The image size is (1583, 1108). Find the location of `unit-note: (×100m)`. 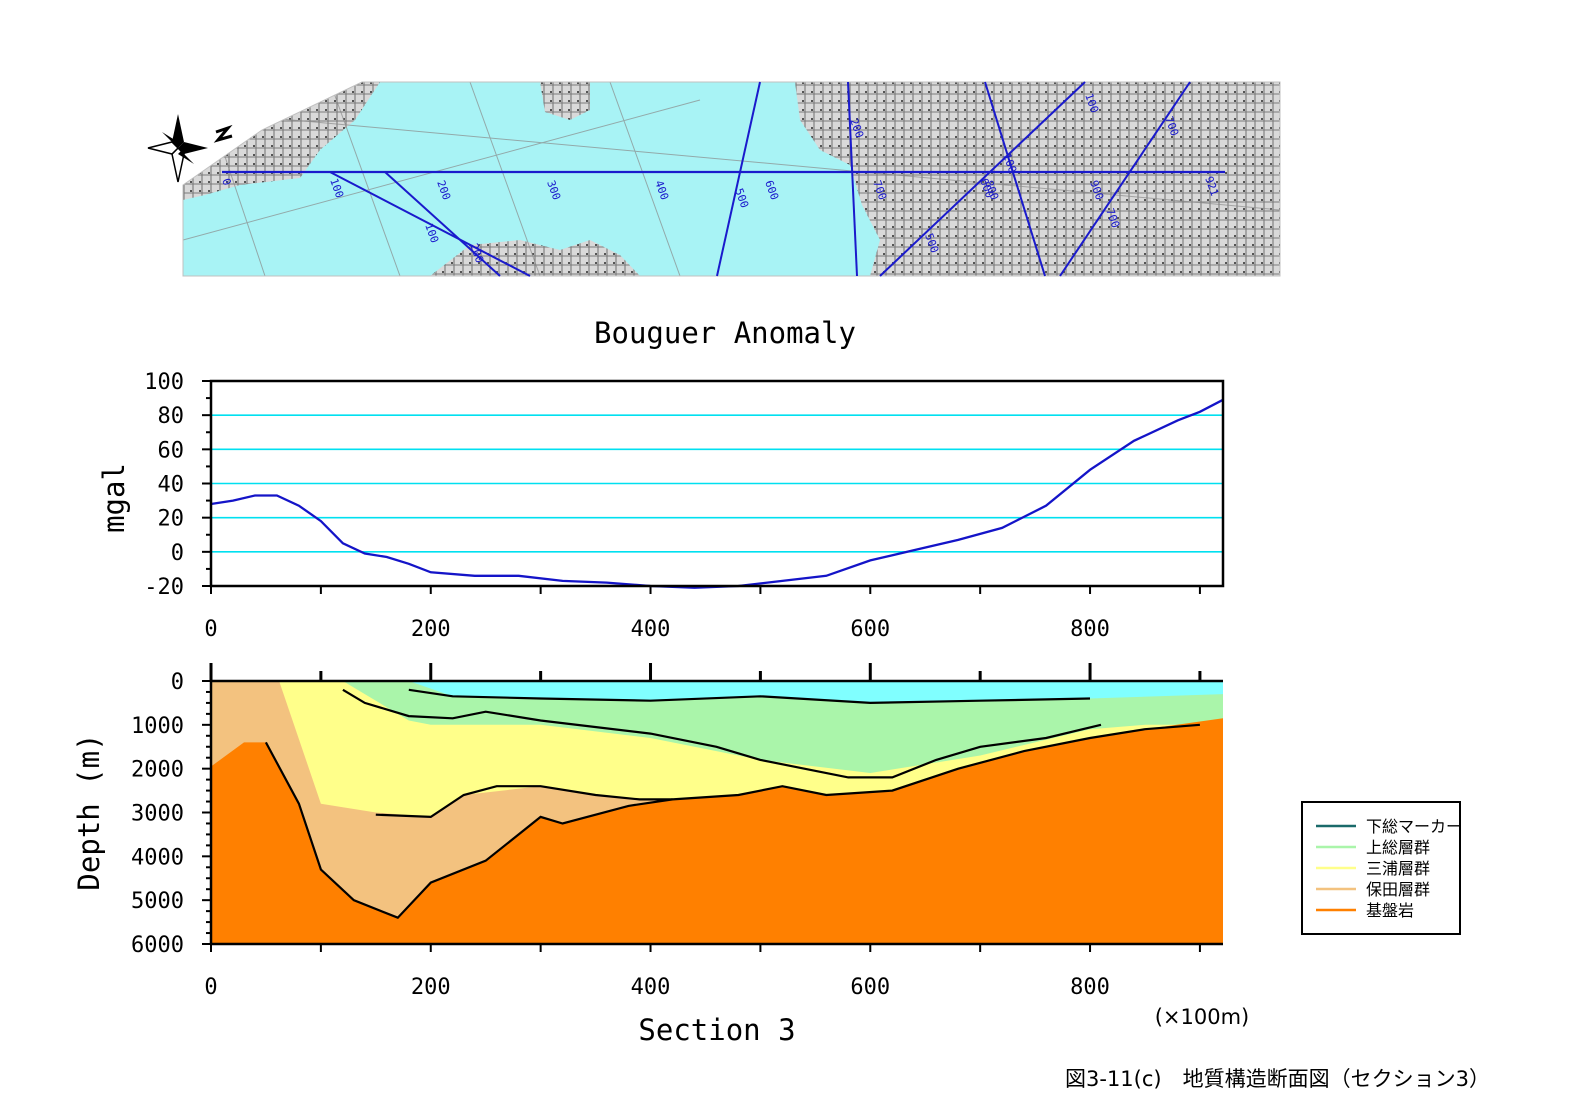

unit-note: (×100m) is located at coordinates (1202, 1017).